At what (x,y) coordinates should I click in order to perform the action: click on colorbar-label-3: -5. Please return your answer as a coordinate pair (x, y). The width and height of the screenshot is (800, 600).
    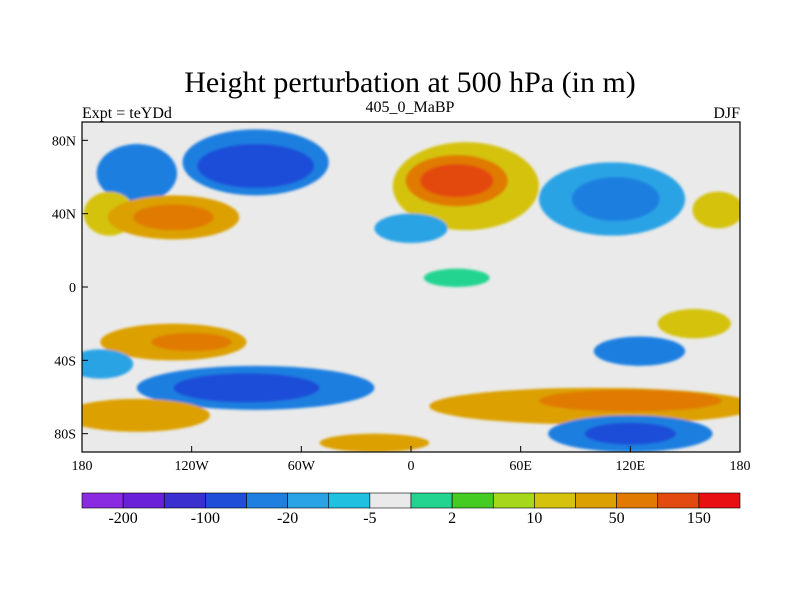
    Looking at the image, I should click on (369, 518).